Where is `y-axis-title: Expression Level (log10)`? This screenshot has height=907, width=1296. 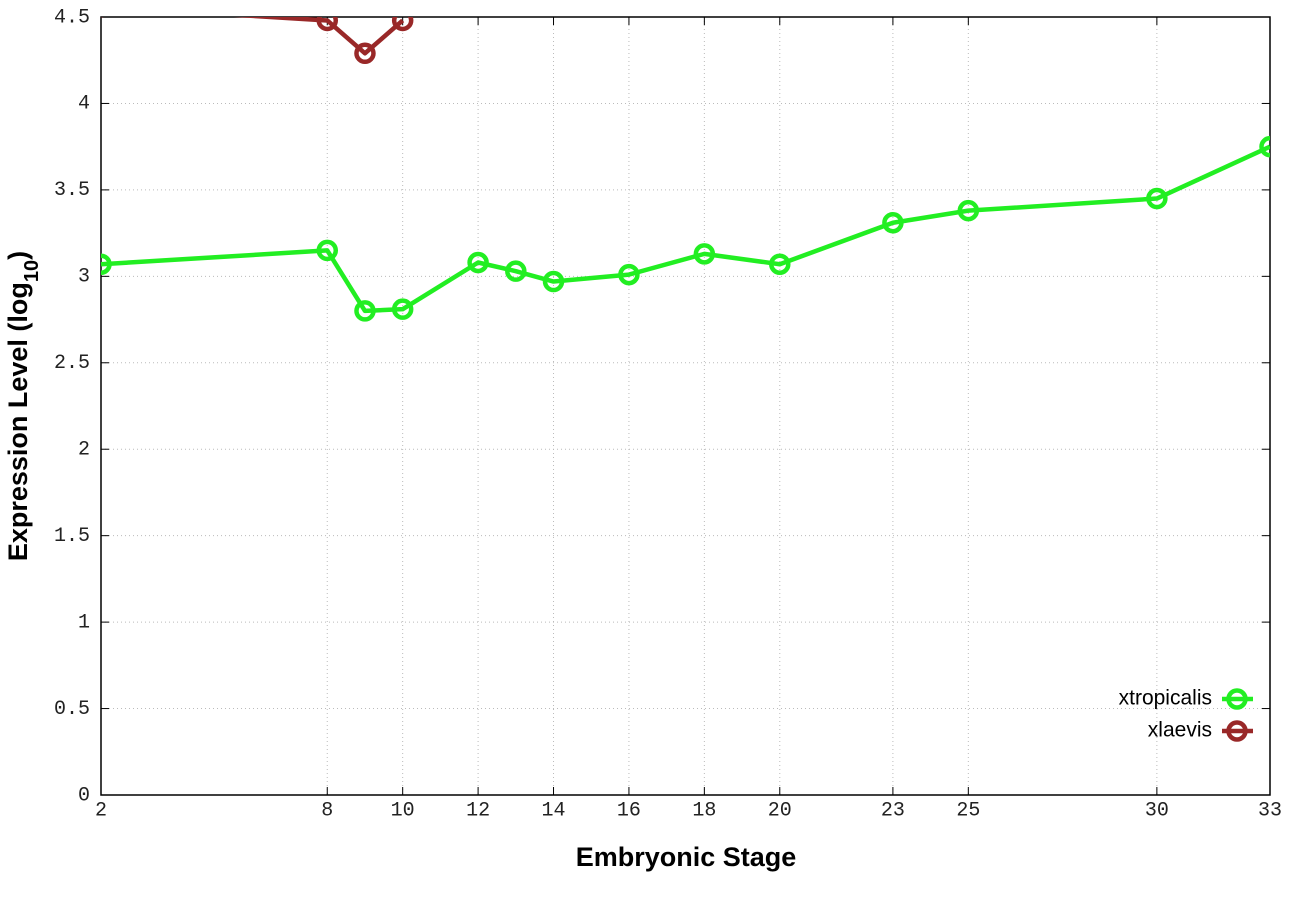 y-axis-title: Expression Level (log10) is located at coordinates (23, 406).